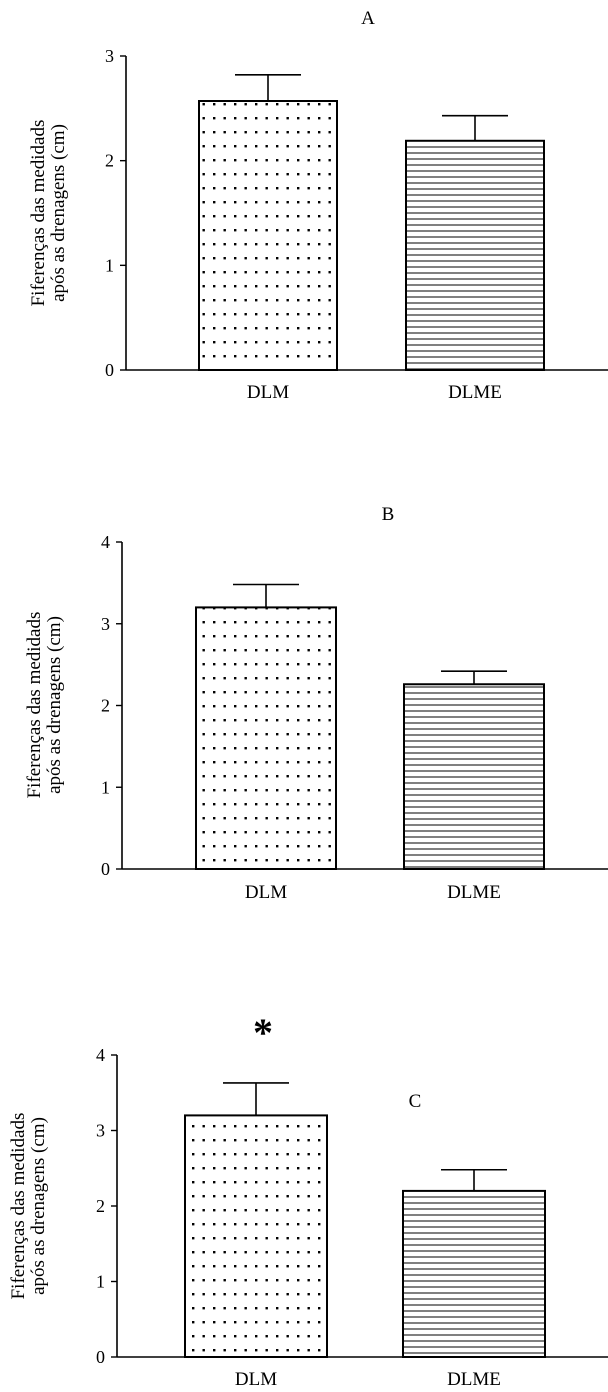 The image size is (608, 1392). I want to click on panel-label: B, so click(388, 514).